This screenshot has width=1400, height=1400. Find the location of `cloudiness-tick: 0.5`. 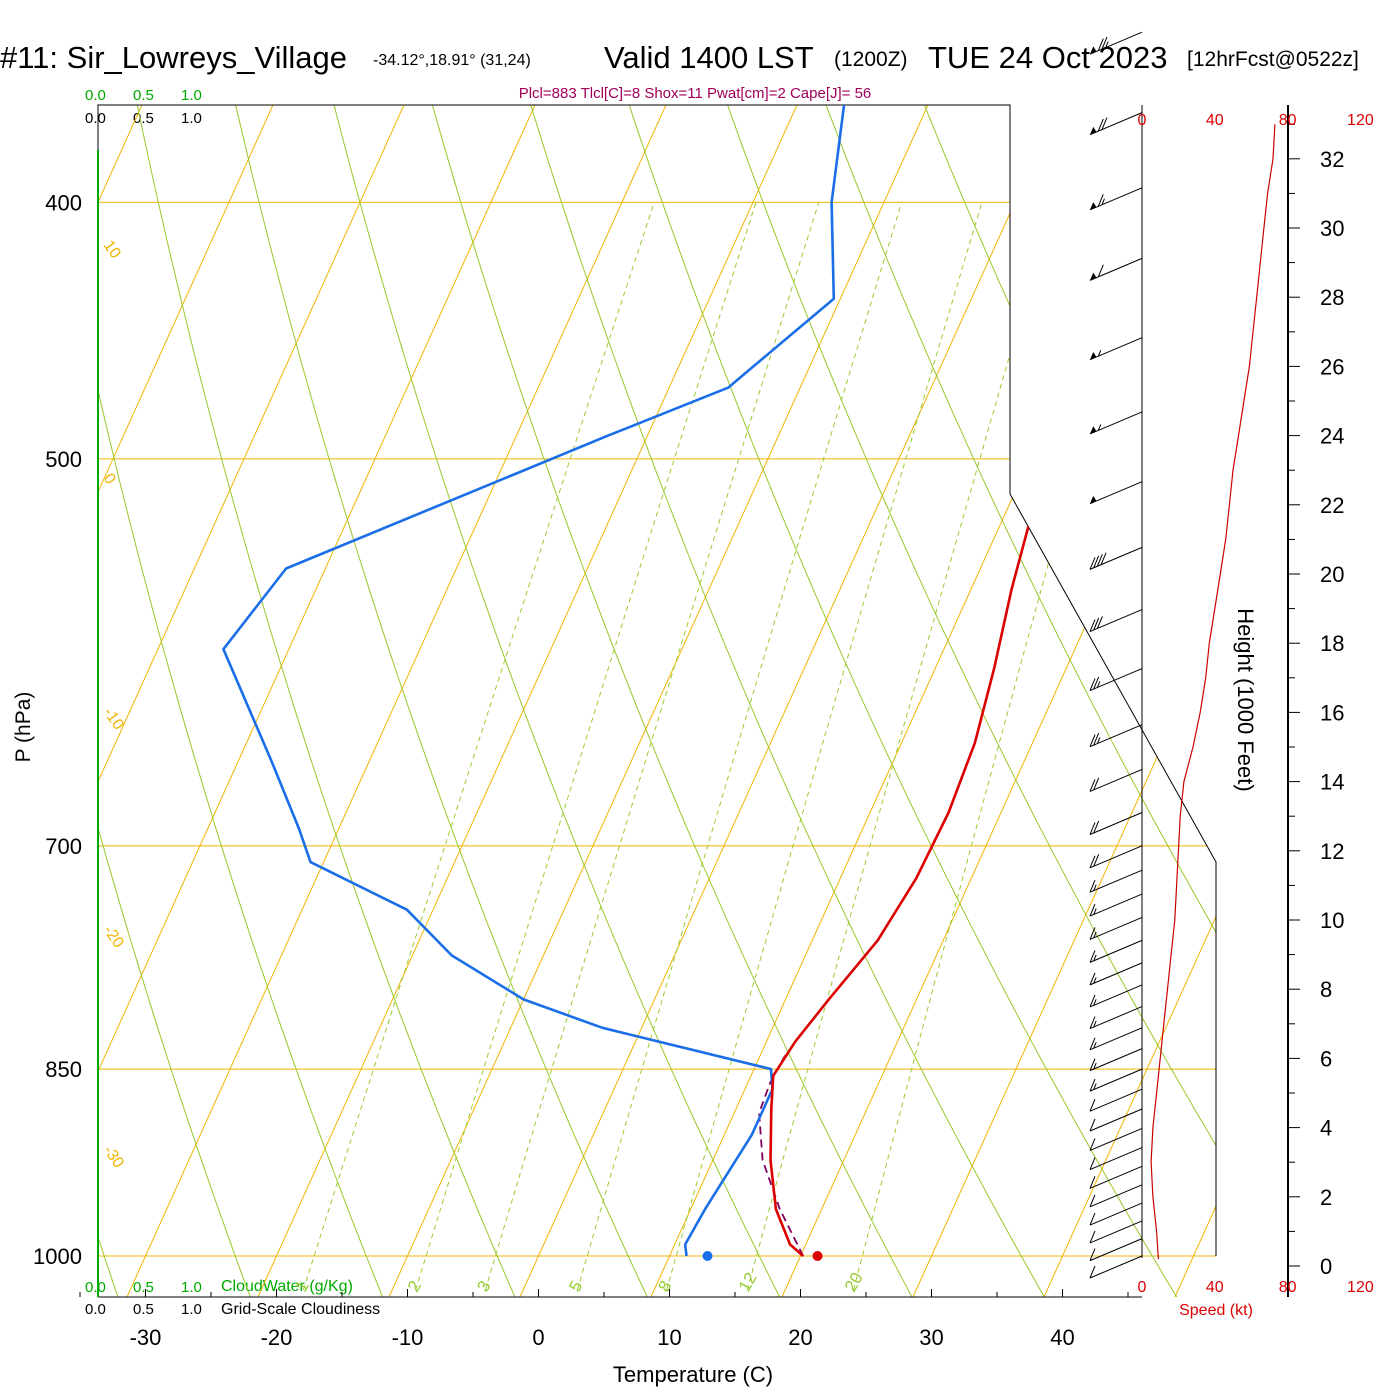

cloudiness-tick: 0.5 is located at coordinates (143, 1309).